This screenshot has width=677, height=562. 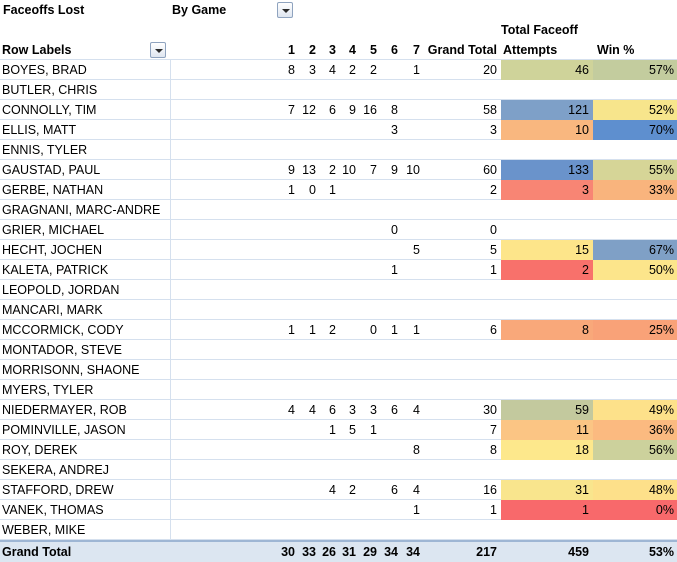 I want to click on player-name: ENNIS, TYLER, so click(x=45, y=150).